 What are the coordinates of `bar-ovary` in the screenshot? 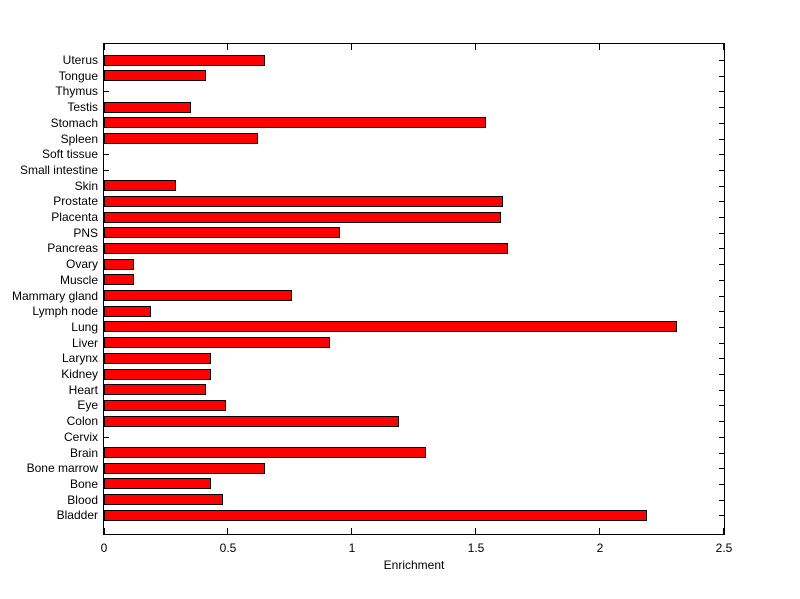 It's located at (119, 264).